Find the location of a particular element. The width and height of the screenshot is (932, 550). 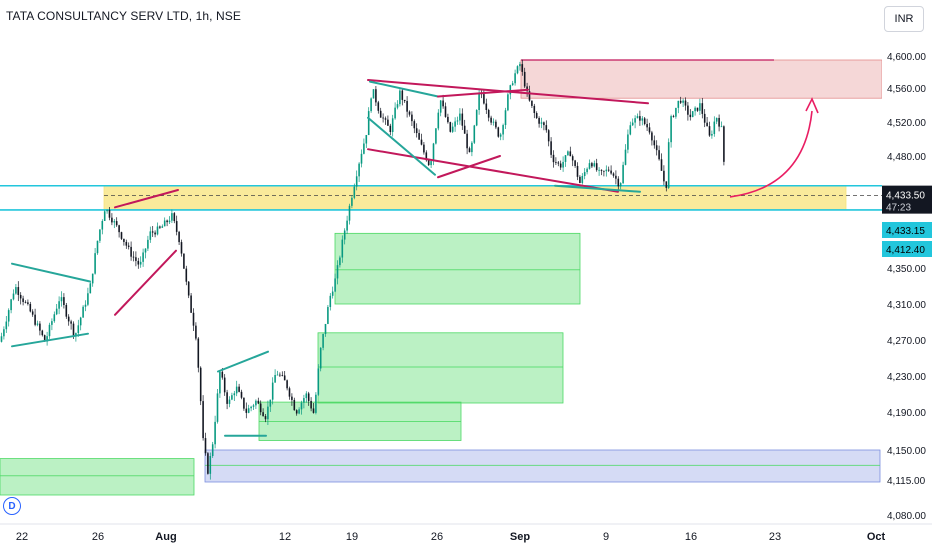

x-tick-label: 22 is located at coordinates (22, 537).